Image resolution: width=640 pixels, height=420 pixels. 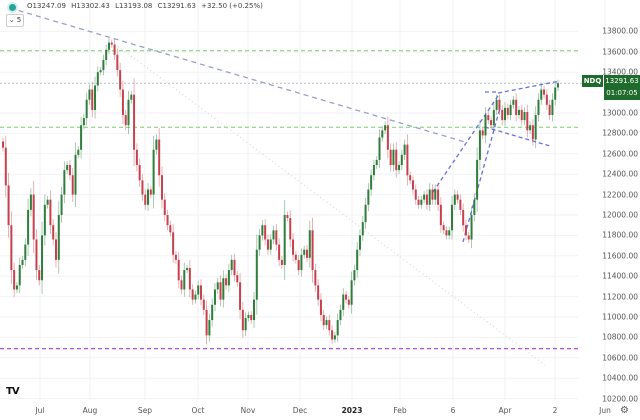 I want to click on time-tick-label: Dec, so click(x=300, y=410).